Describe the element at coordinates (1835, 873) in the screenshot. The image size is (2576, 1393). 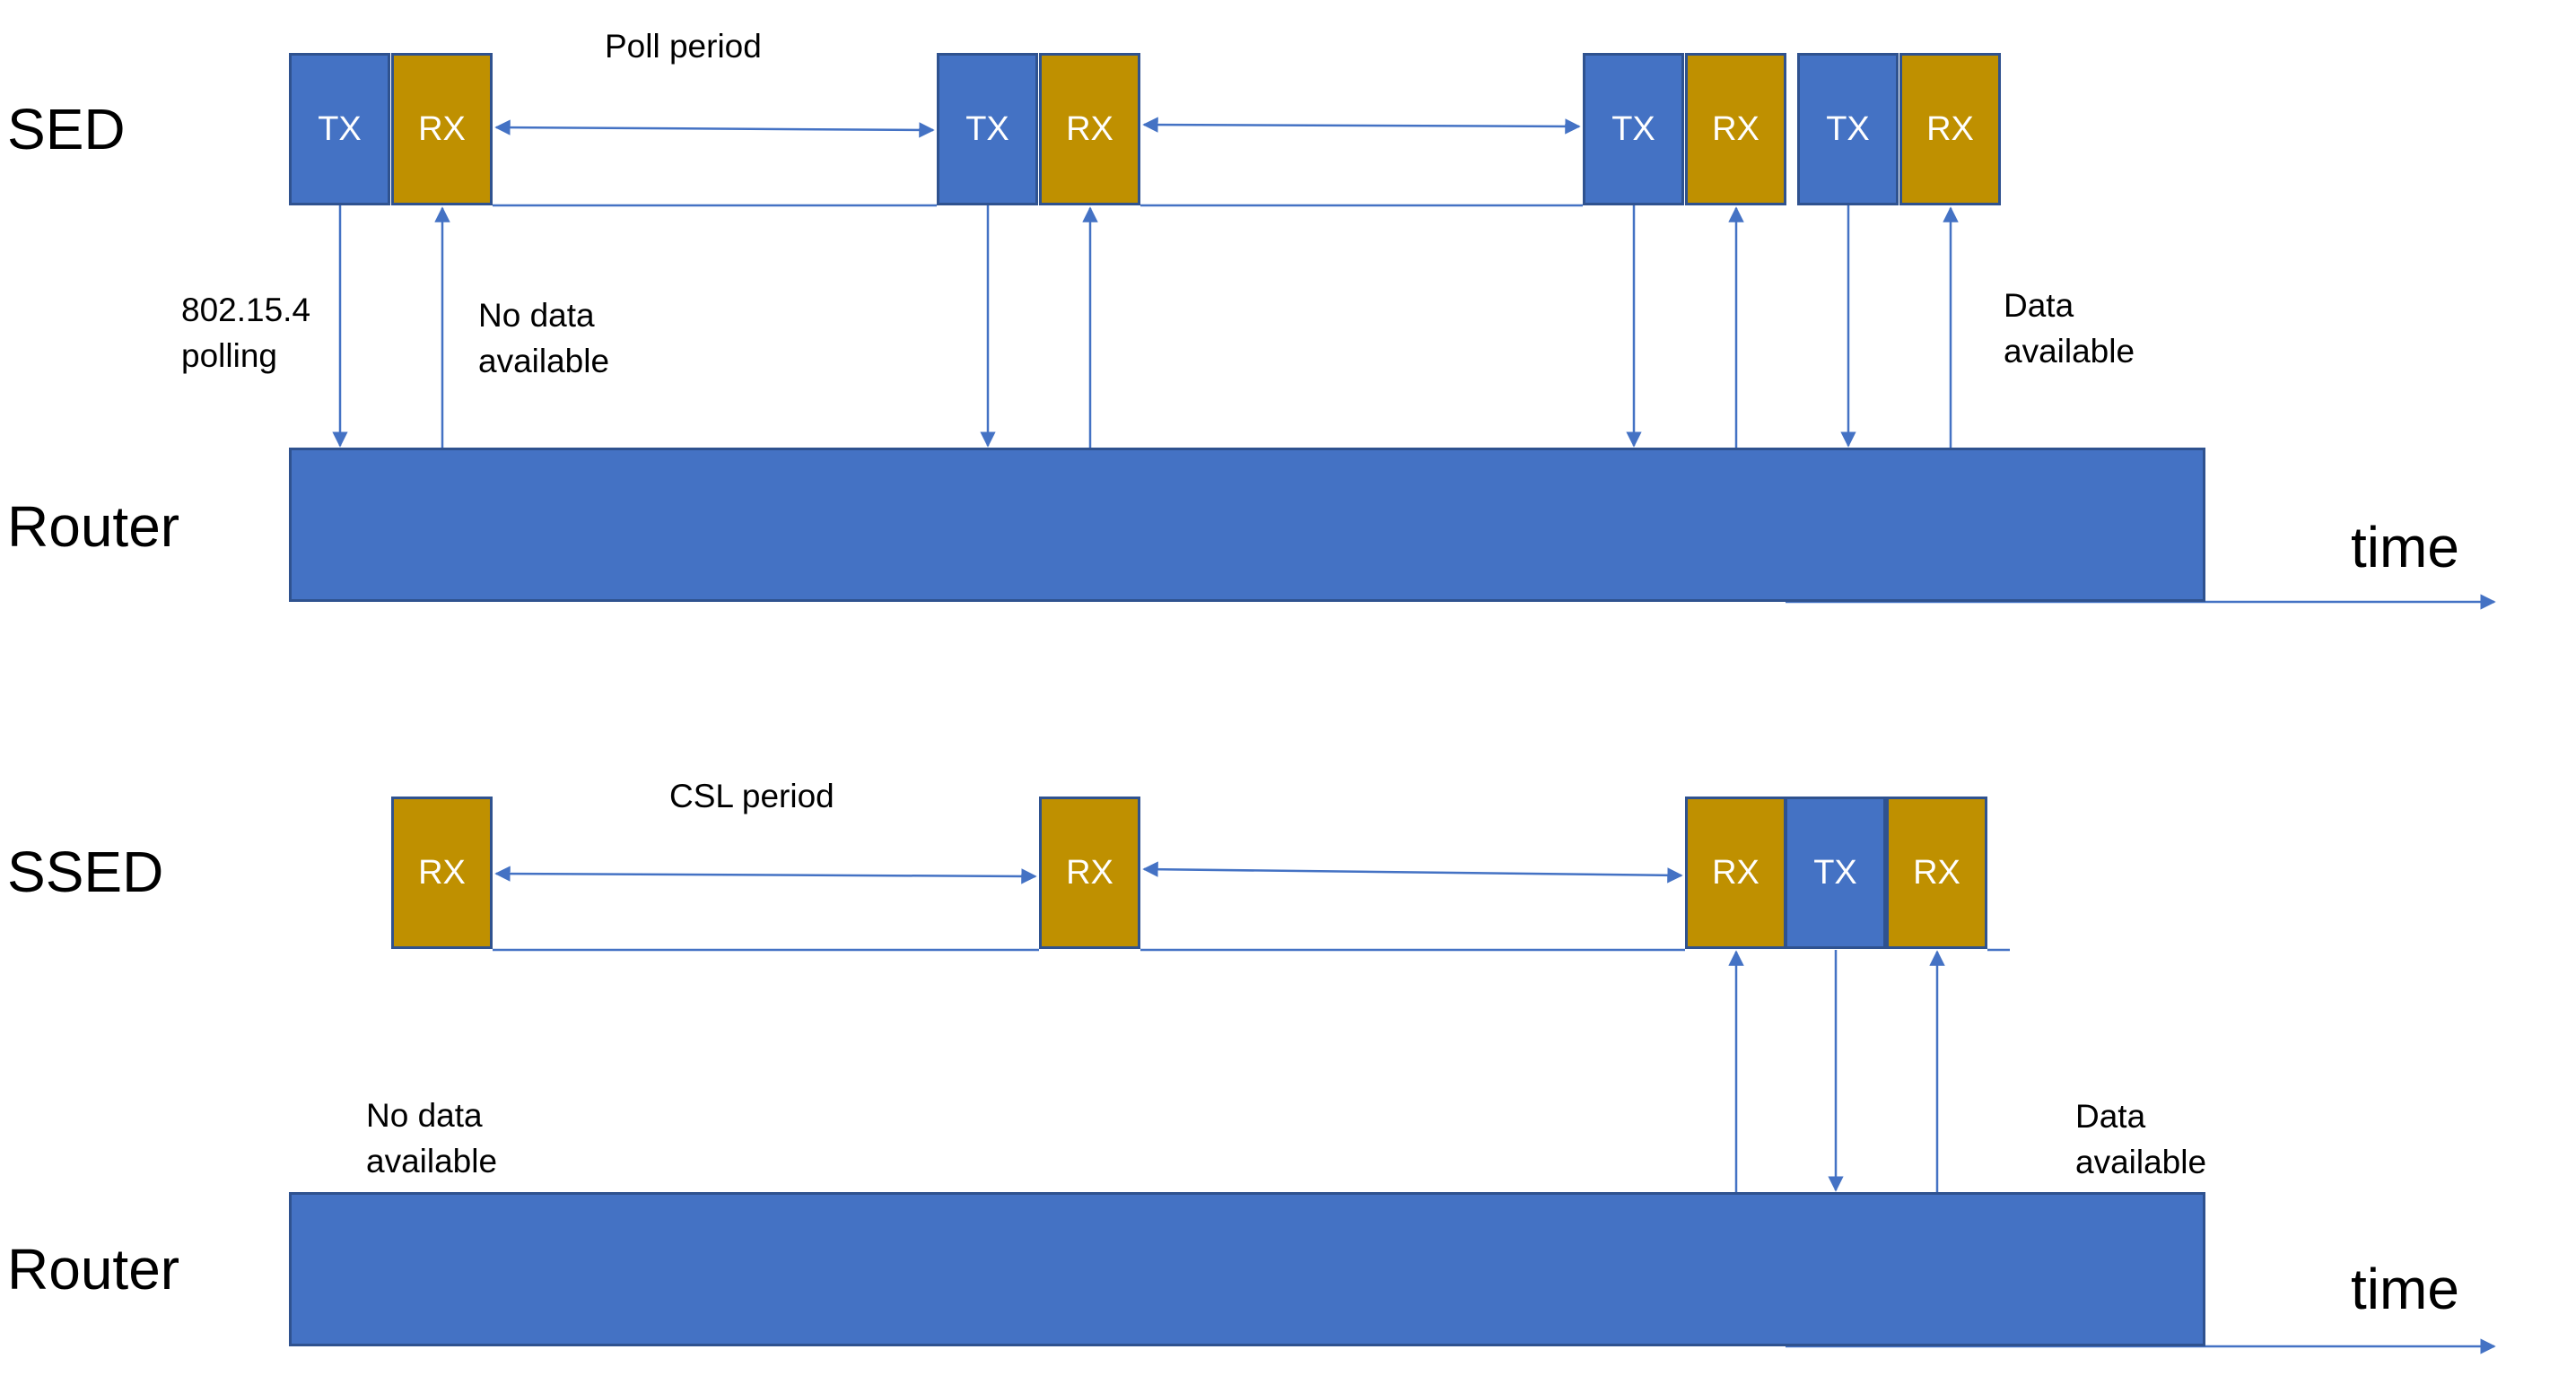
I see `ssed-tx-slot: TX` at that location.